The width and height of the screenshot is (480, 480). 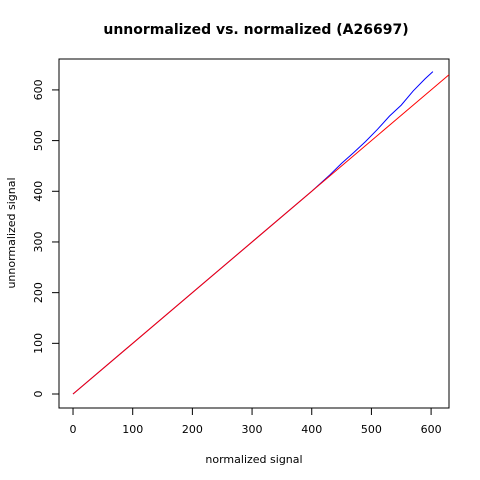 What do you see at coordinates (431, 429) in the screenshot?
I see `x-tick-label: 600` at bounding box center [431, 429].